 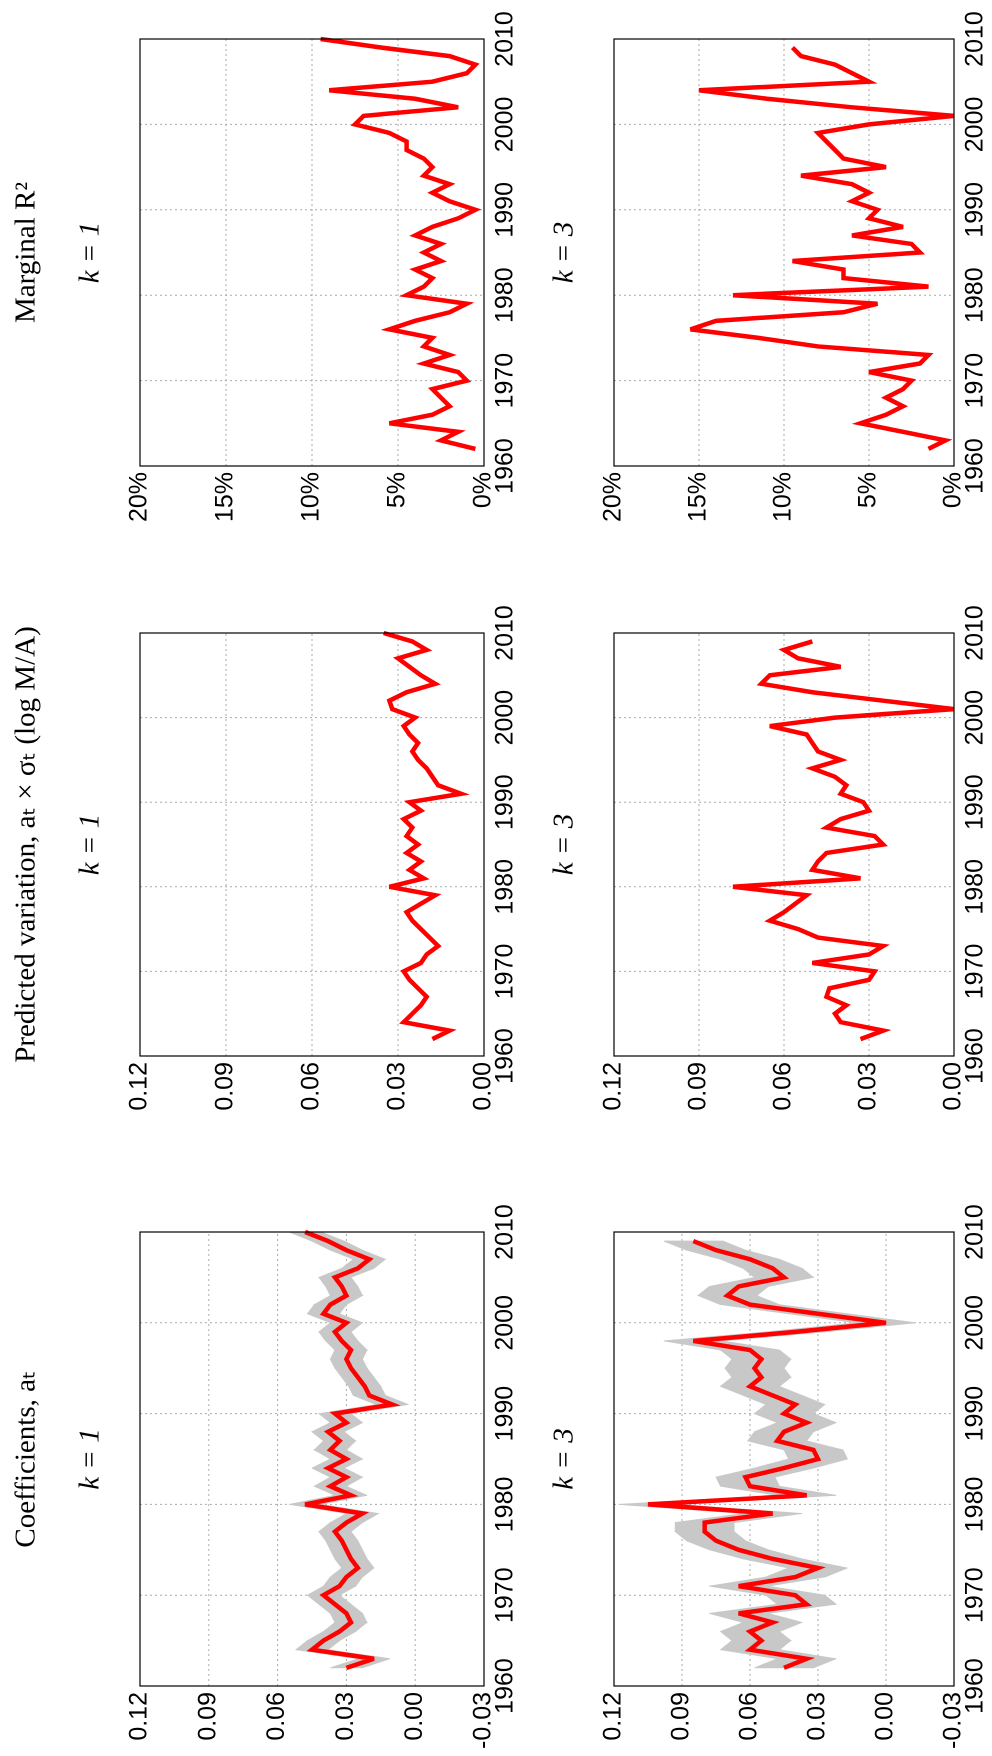 I want to click on column-title: Coefficients, aₜ, so click(x=26, y=1458).